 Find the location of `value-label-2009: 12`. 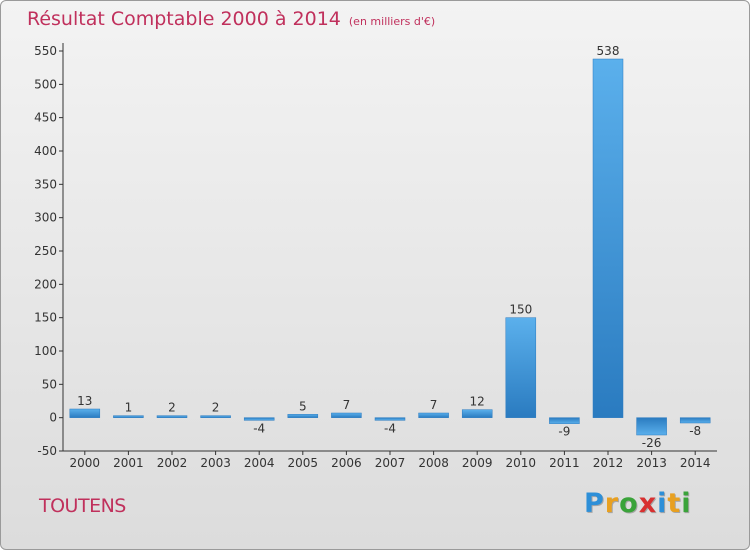

value-label-2009: 12 is located at coordinates (477, 402).